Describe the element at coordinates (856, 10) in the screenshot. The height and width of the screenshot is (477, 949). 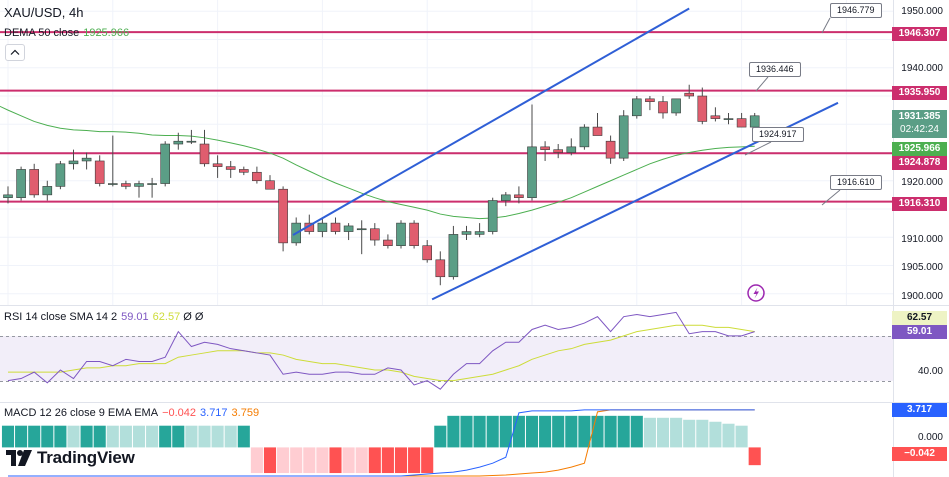
I see `price-callout: 1946.779` at that location.